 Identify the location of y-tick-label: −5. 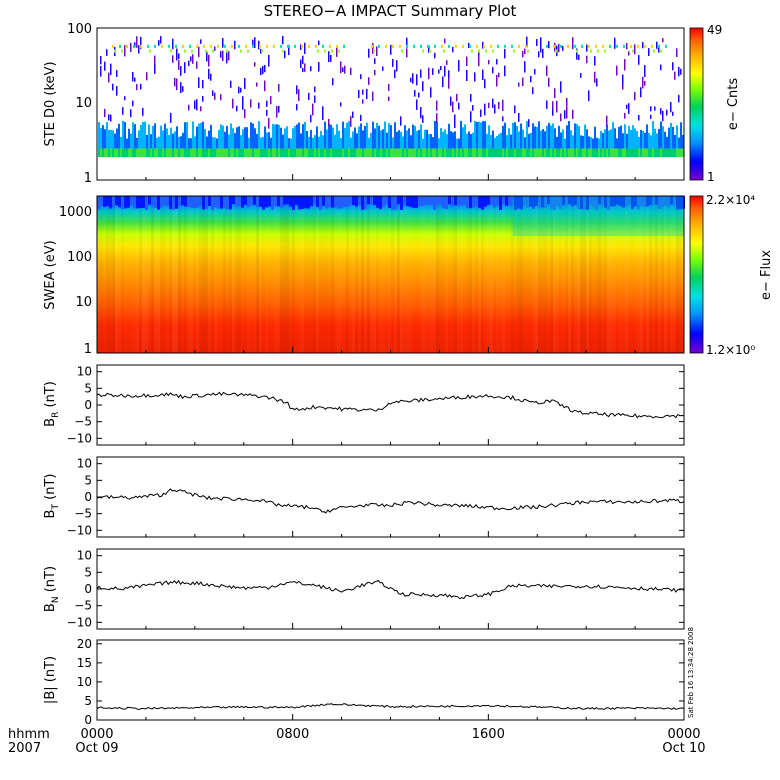
(83, 514).